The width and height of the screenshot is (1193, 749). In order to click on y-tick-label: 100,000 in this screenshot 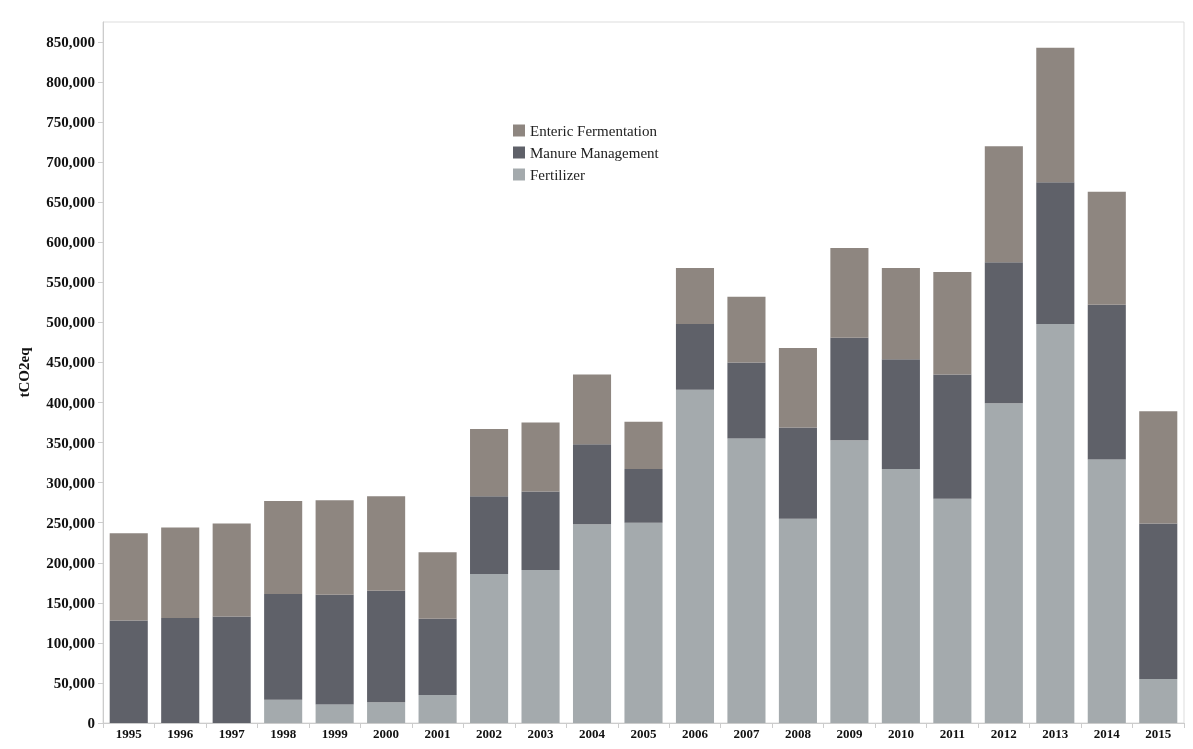, I will do `click(70, 642)`.